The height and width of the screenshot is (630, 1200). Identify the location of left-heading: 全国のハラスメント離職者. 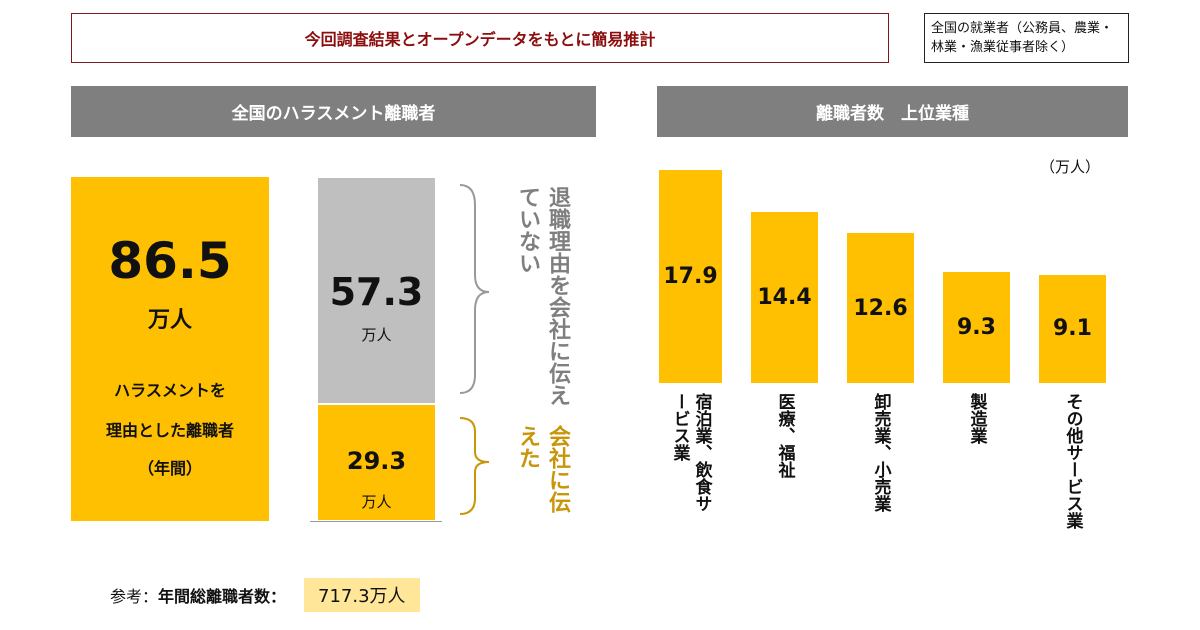
(333, 111).